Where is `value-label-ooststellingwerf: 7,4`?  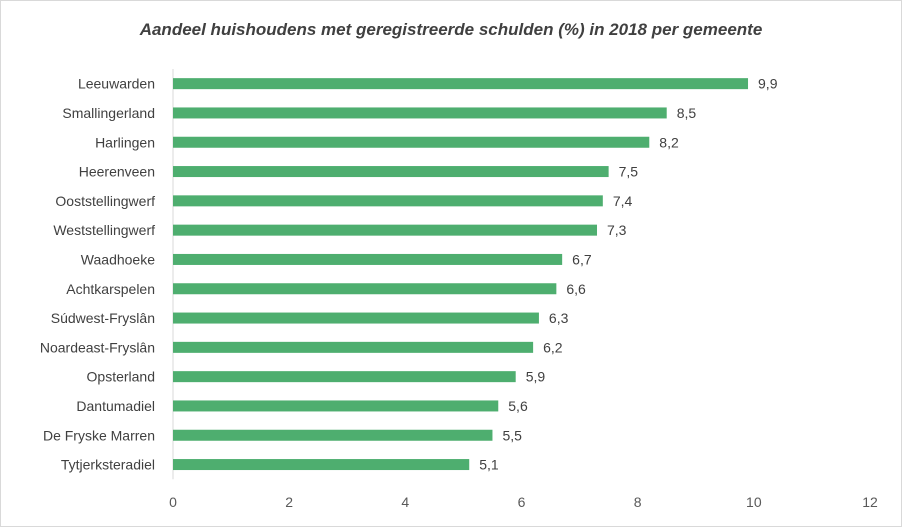 value-label-ooststellingwerf: 7,4 is located at coordinates (623, 201).